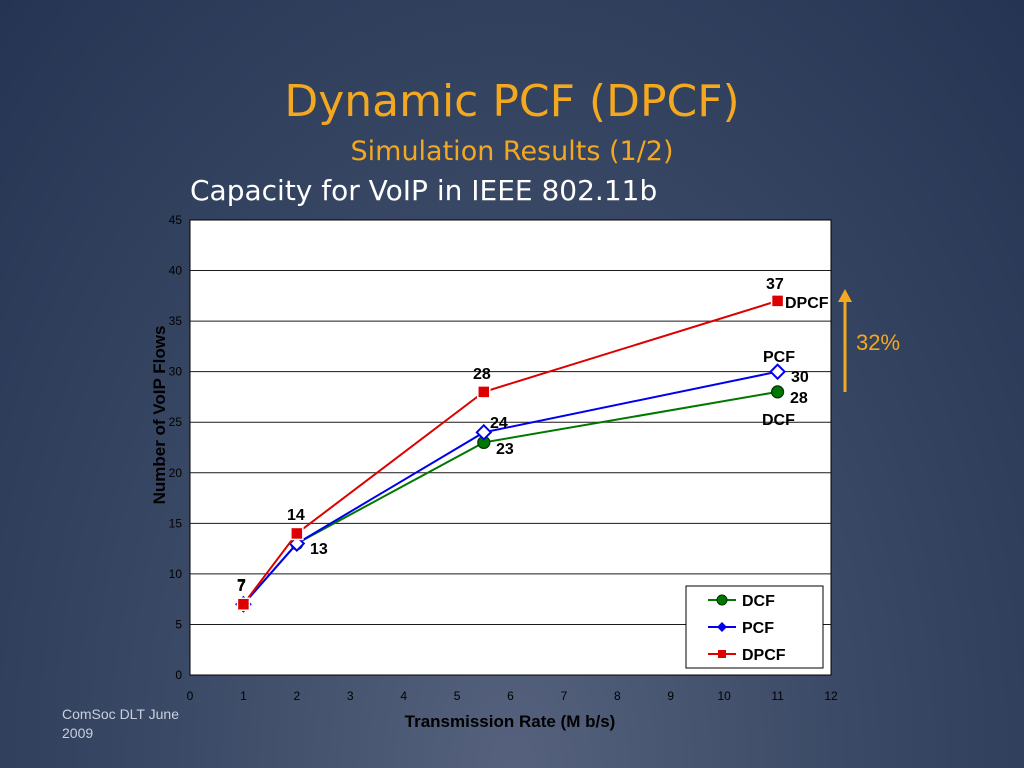  Describe the element at coordinates (758, 628) in the screenshot. I see `legend-label-pcf: PCF` at that location.